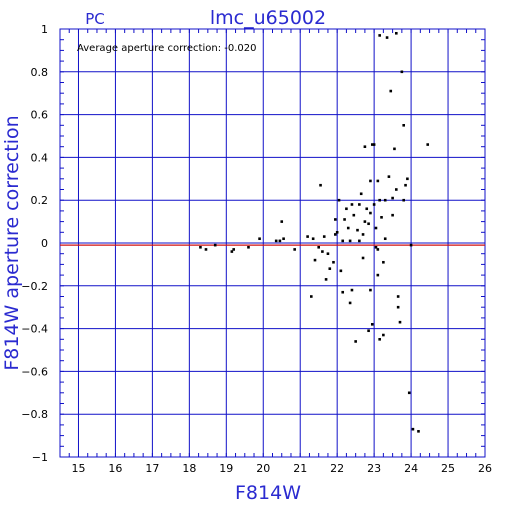  Describe the element at coordinates (40, 157) in the screenshot. I see `y-tick-label: 0.4` at that location.